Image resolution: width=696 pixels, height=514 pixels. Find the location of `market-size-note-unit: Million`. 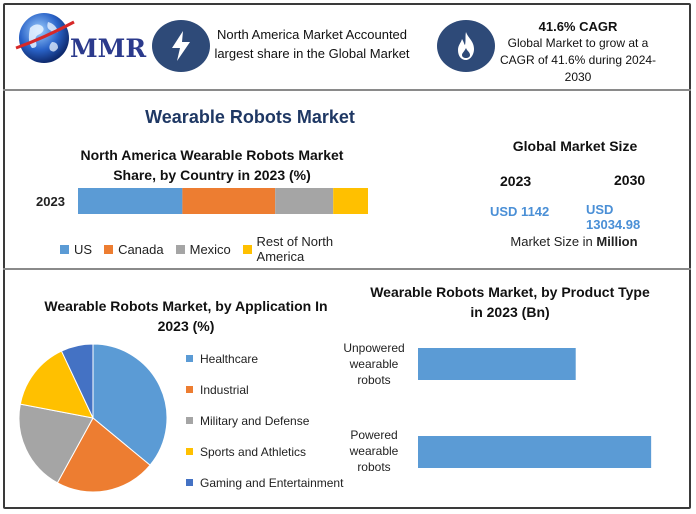

market-size-note-unit: Million is located at coordinates (617, 241).